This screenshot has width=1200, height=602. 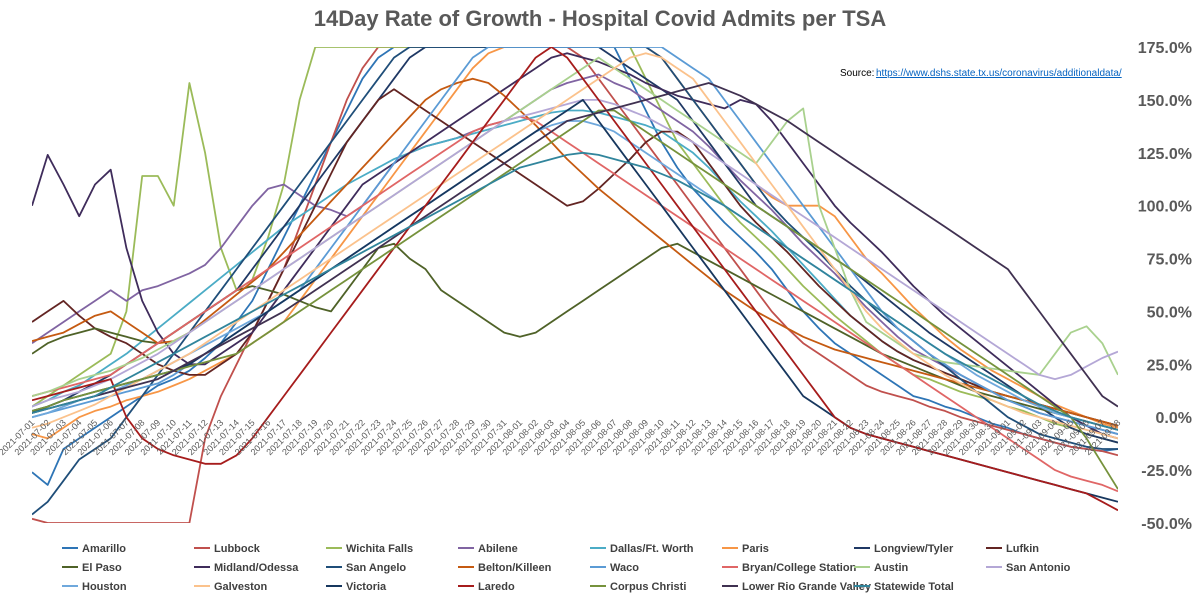 I want to click on legend-label: Statewide Total, so click(x=914, y=587).